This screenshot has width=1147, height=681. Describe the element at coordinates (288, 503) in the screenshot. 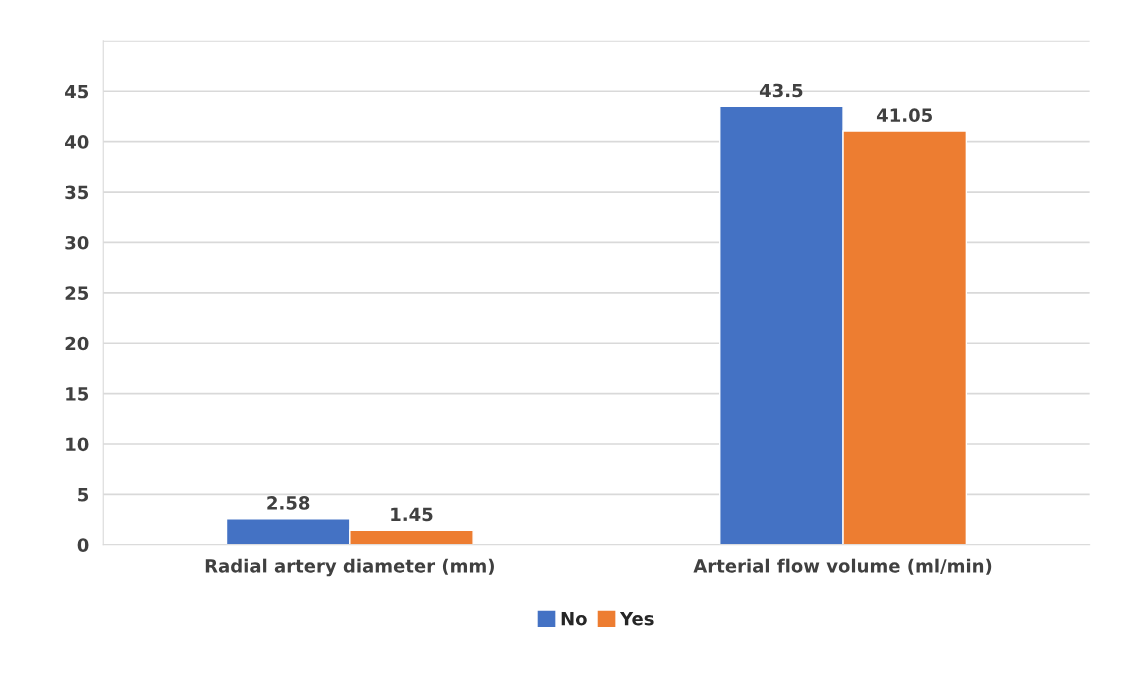

I see `data-label: 2.58` at that location.